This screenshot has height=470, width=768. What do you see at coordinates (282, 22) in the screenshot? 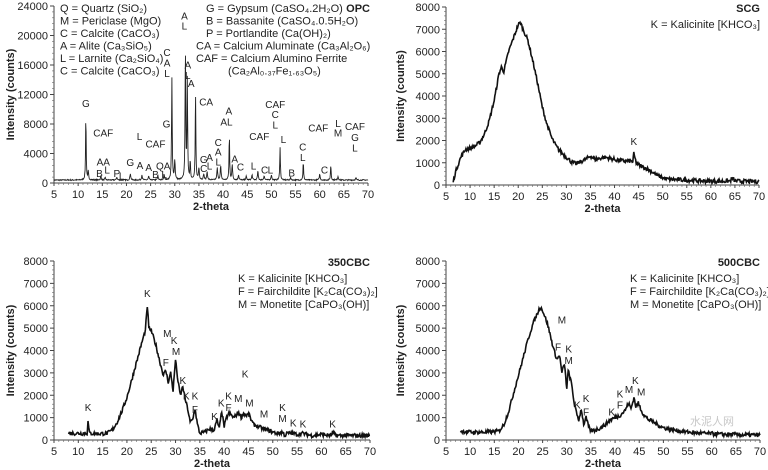
I see `legend-entry: B = Bassanite (CaSO₄.0.5H₂O)` at bounding box center [282, 22].